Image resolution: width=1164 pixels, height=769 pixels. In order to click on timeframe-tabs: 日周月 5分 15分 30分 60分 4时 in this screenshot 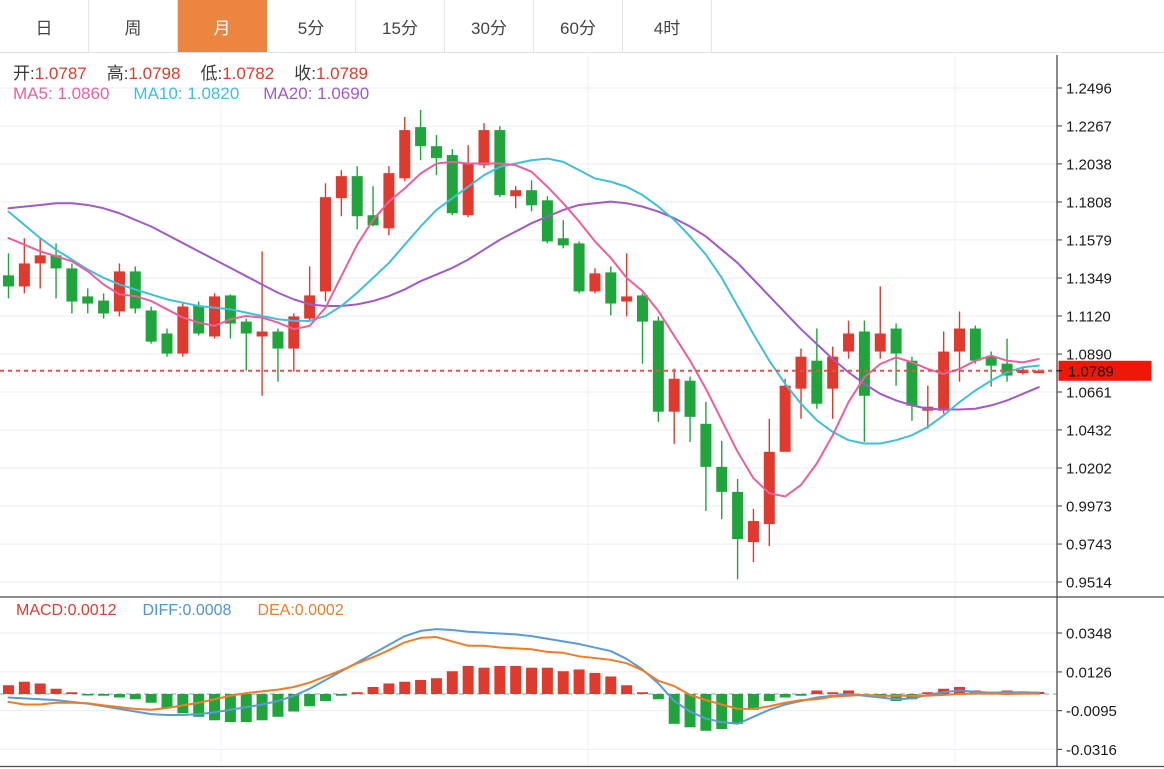, I will do `click(582, 26)`.